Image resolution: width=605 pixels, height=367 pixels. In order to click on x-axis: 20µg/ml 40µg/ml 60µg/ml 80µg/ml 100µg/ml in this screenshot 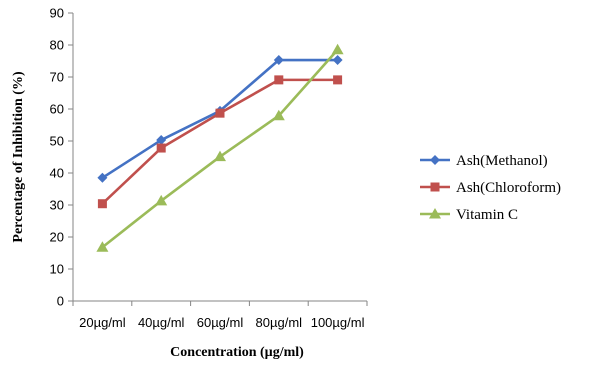, I will do `click(220, 315)`.